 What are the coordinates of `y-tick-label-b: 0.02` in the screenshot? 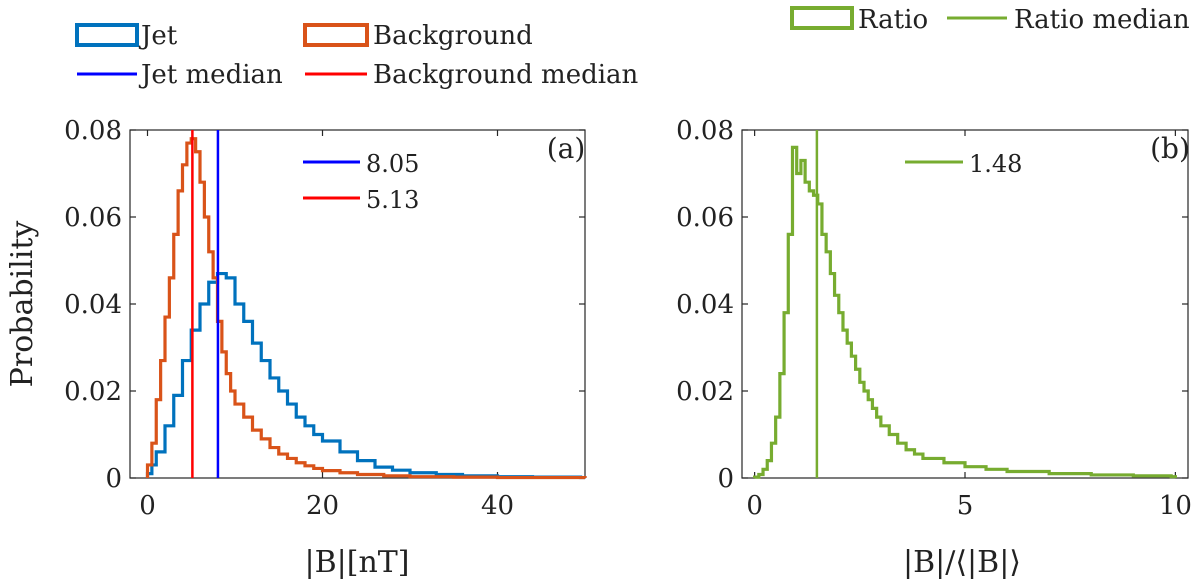 It's located at (705, 392).